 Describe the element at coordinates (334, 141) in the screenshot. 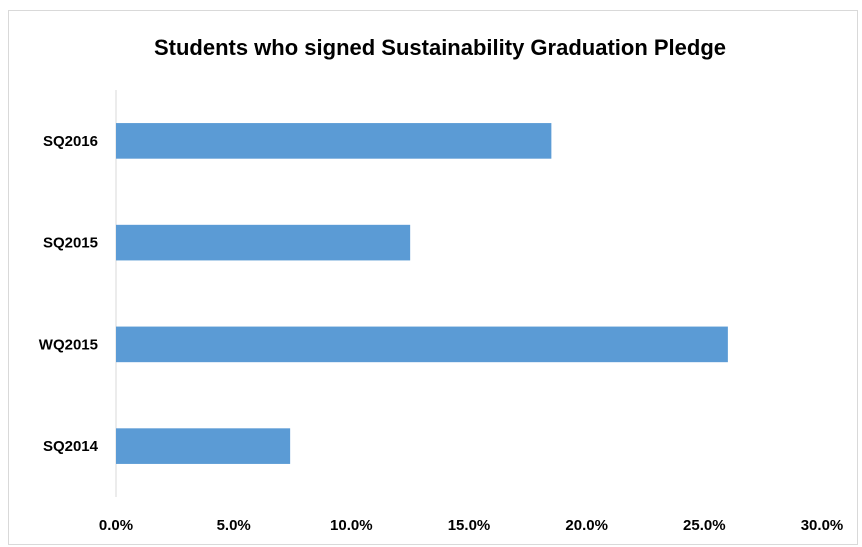

I see `bar-sq2016` at that location.